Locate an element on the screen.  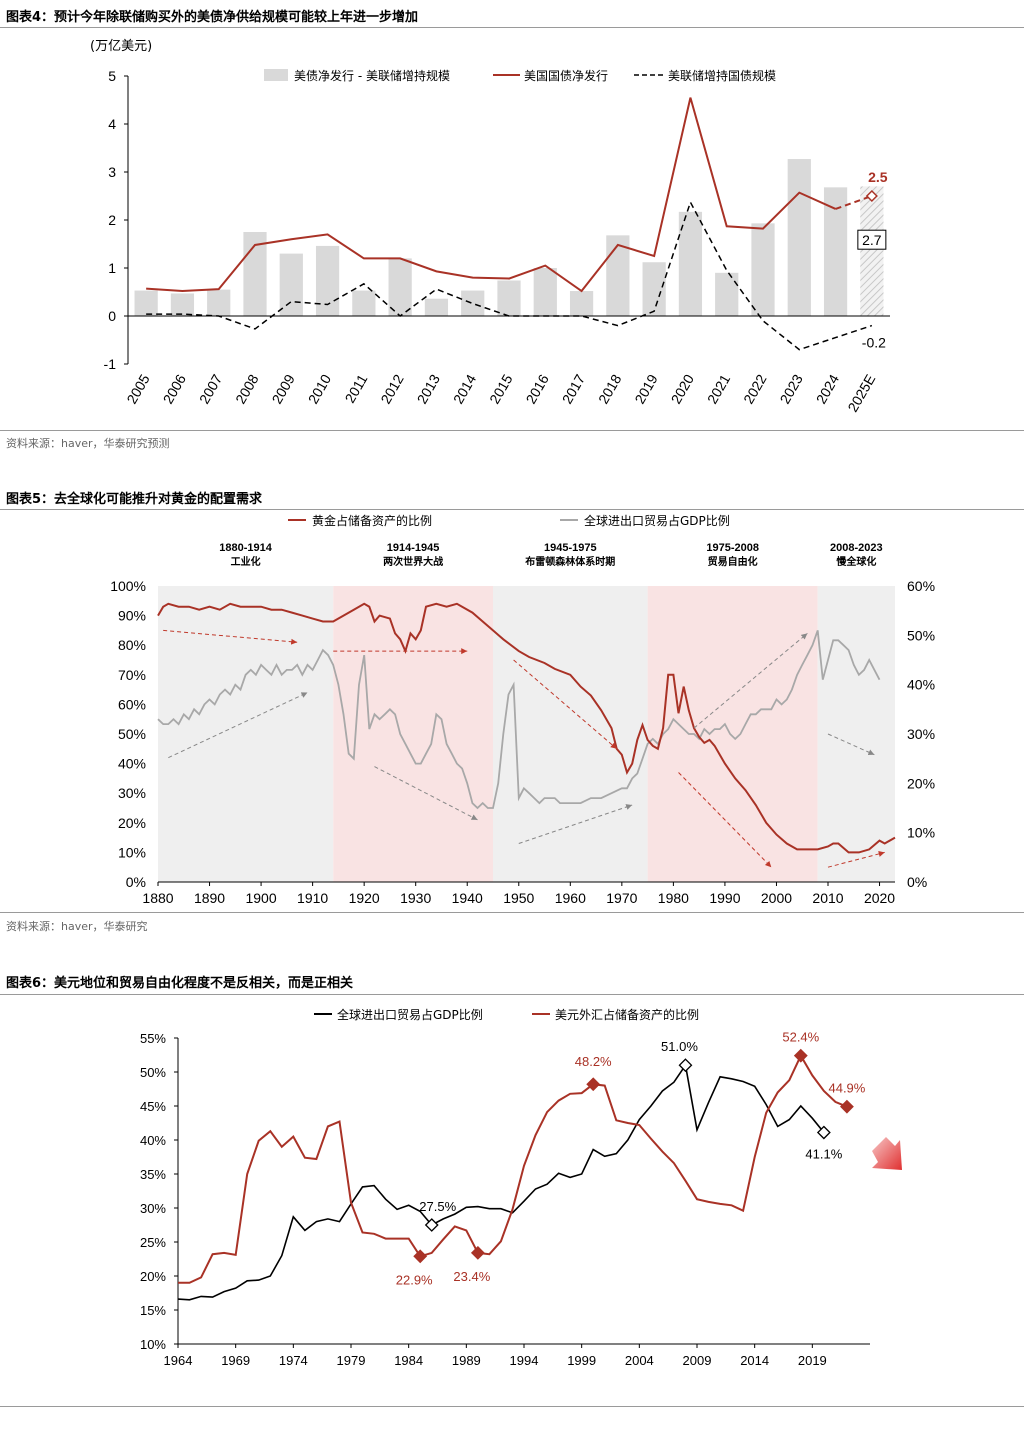
chart-3-annotation-label: 48.2% is located at coordinates (593, 1061).